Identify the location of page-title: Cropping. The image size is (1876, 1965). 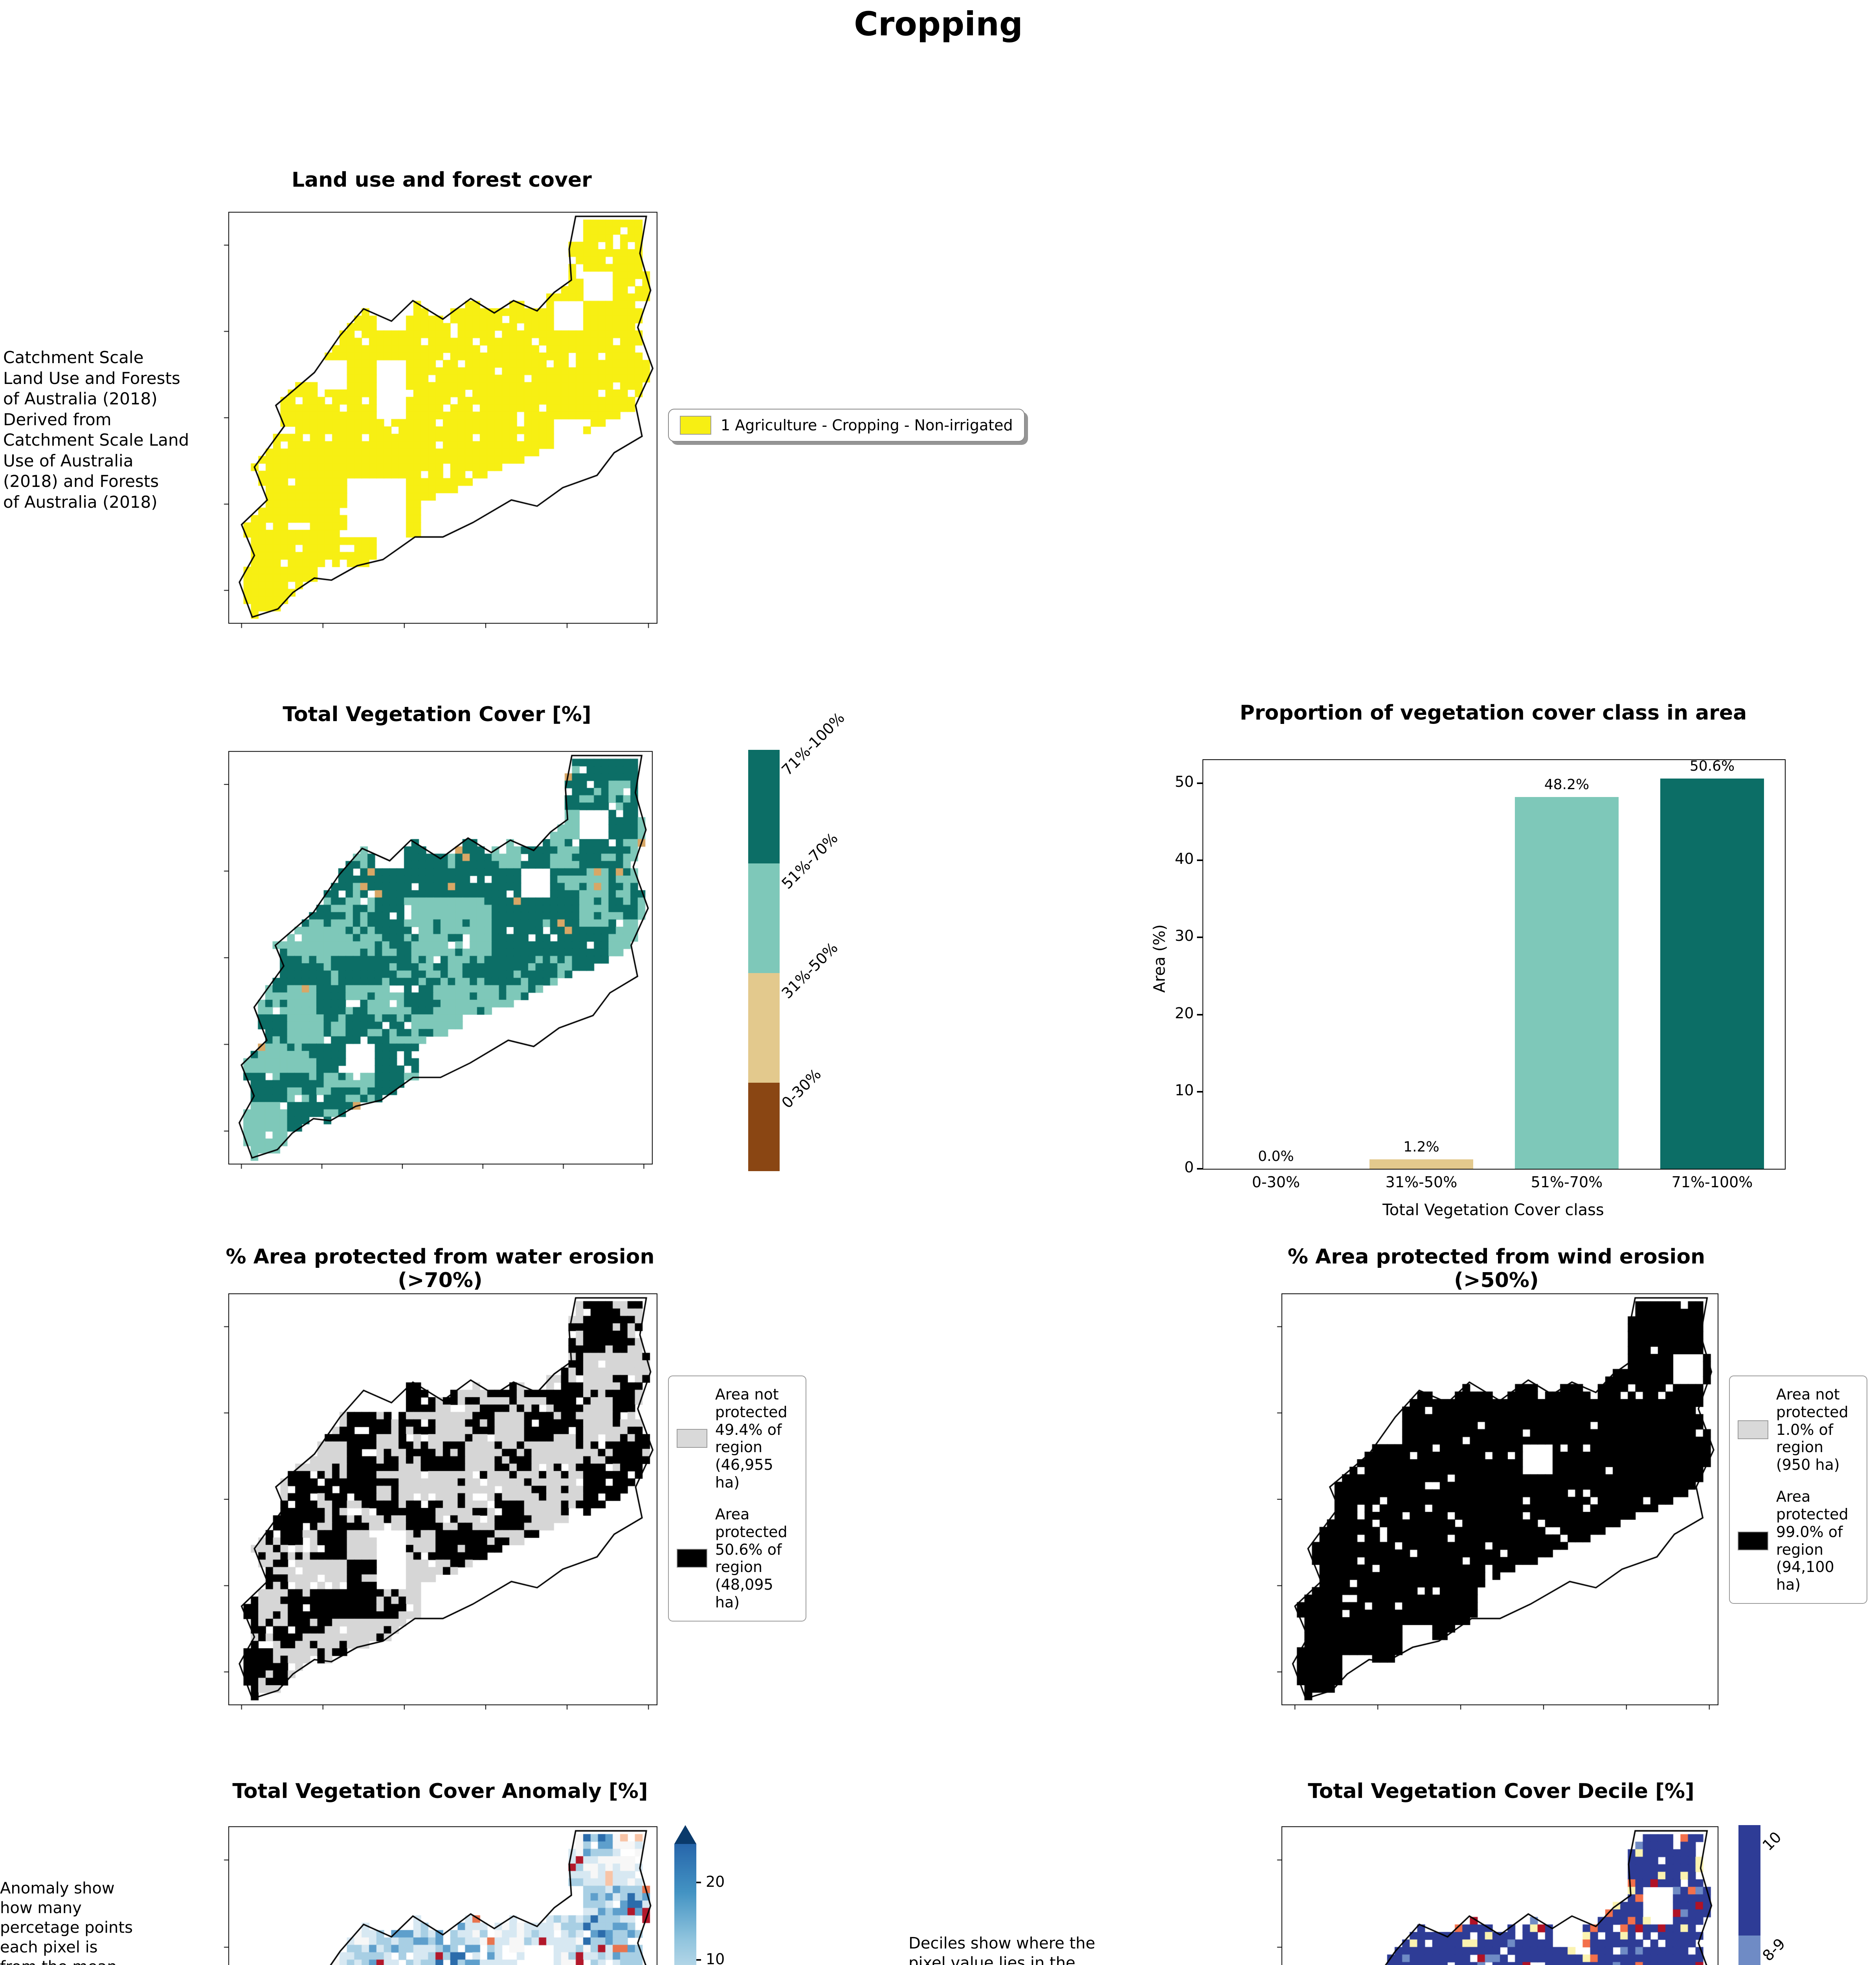
(938, 24).